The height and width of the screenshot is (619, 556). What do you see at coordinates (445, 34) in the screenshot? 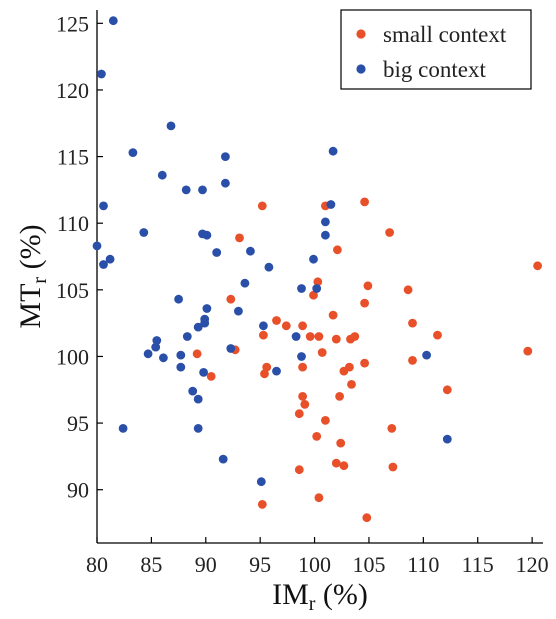
I see `legend-label-small-context: small context` at bounding box center [445, 34].